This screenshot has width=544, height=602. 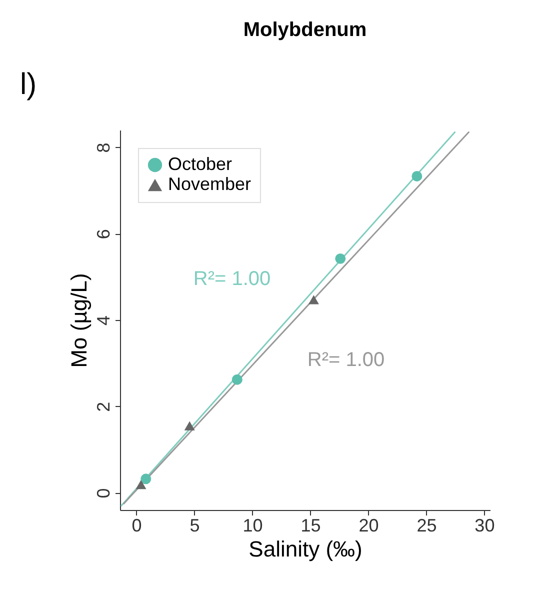 I want to click on y-axis-title: Mo (µg/L), so click(x=79, y=320).